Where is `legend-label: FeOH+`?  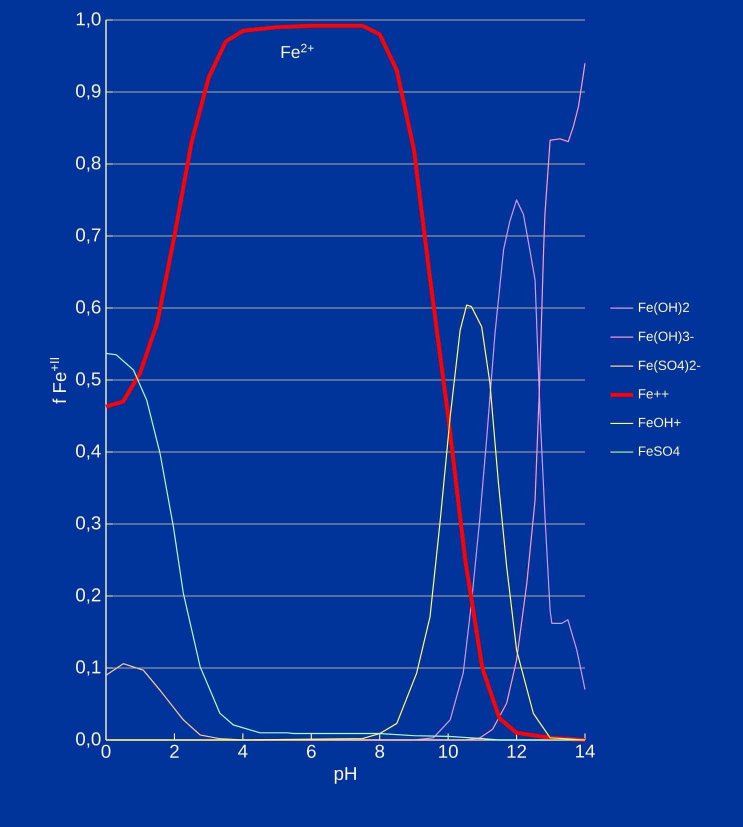
legend-label: FeOH+ is located at coordinates (659, 423).